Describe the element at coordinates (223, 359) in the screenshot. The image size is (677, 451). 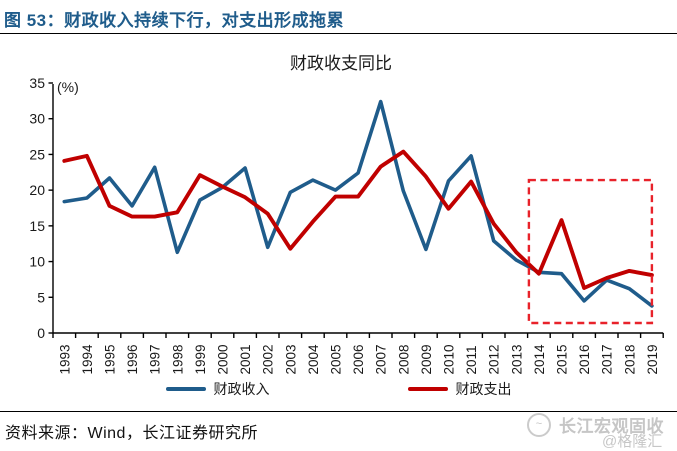
I see `x-category-label: 2000` at that location.